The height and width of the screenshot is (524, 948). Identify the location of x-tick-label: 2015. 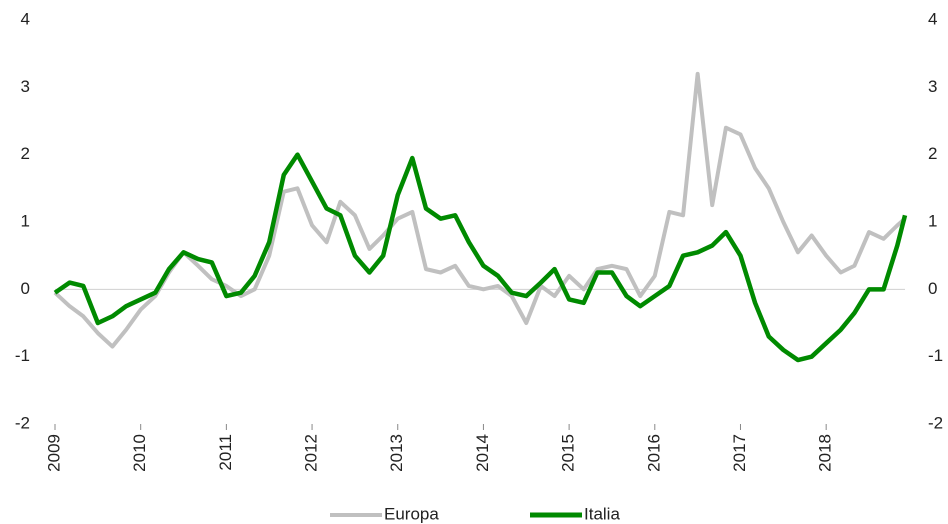
(568, 453).